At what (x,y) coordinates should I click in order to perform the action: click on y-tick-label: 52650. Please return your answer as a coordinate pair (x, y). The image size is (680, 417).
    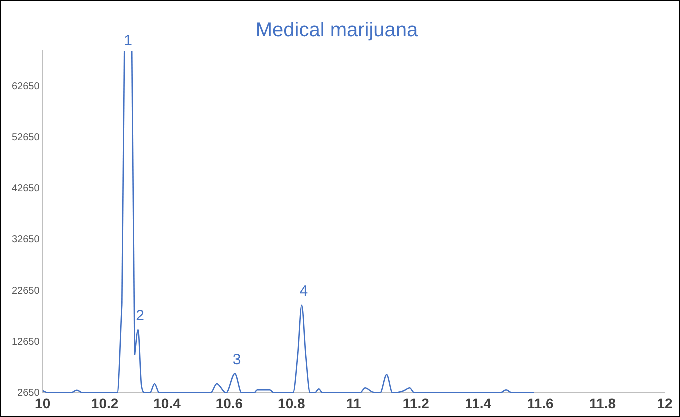
    Looking at the image, I should click on (26, 138).